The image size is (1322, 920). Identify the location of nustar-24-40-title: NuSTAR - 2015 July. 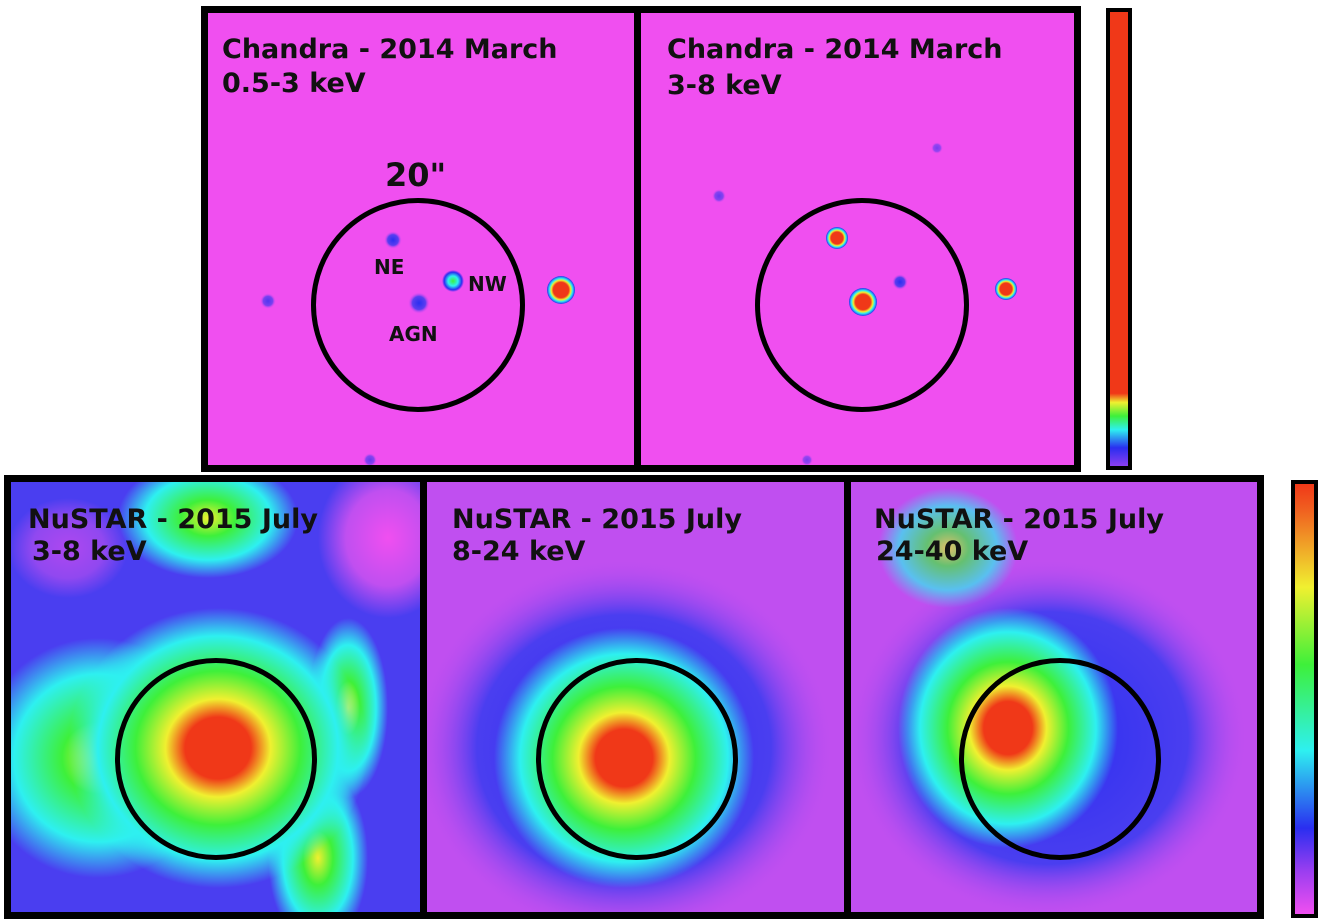
(1019, 519).